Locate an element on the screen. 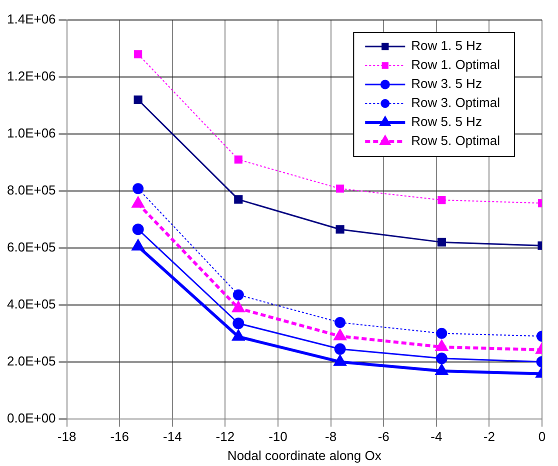  x-tick-label: -2 is located at coordinates (489, 436).